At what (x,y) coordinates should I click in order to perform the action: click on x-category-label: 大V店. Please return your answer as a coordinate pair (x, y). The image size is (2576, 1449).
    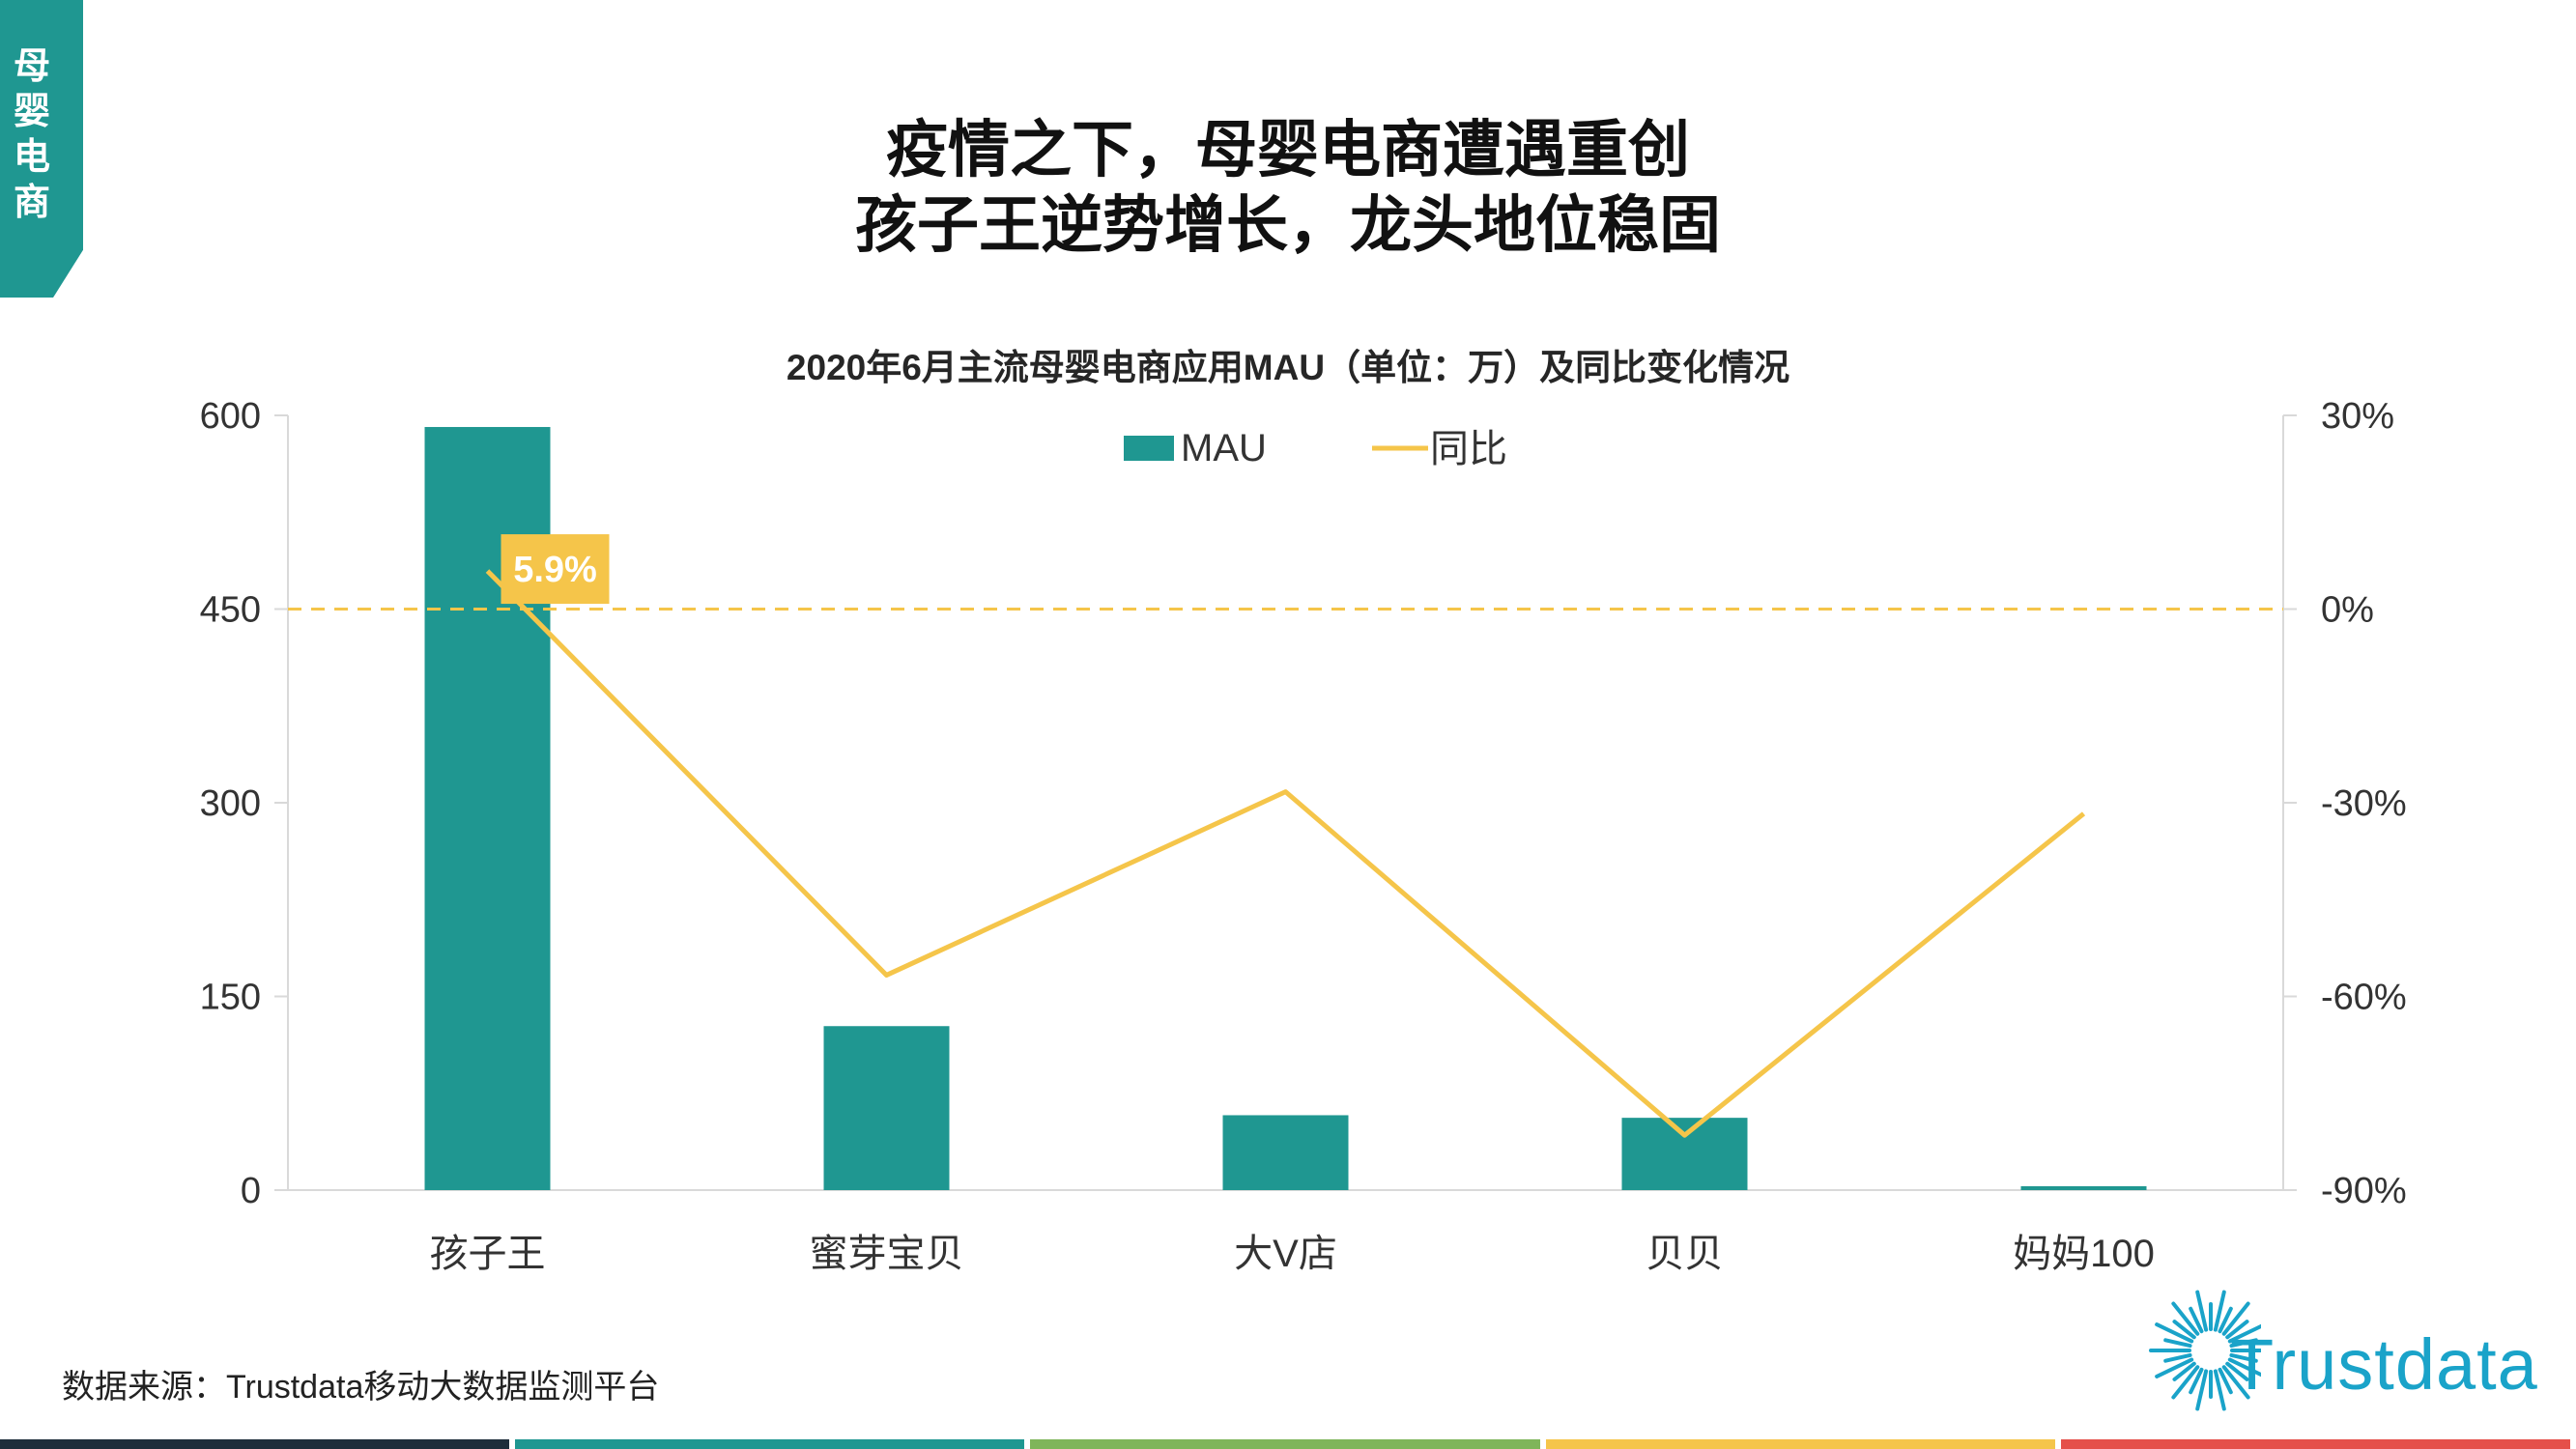
    Looking at the image, I should click on (1286, 1254).